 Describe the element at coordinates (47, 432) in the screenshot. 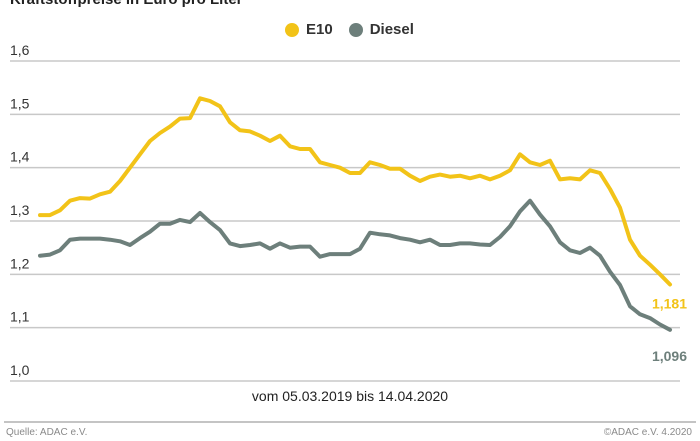

I see `source-note: Quelle: ADAC e.V.` at that location.